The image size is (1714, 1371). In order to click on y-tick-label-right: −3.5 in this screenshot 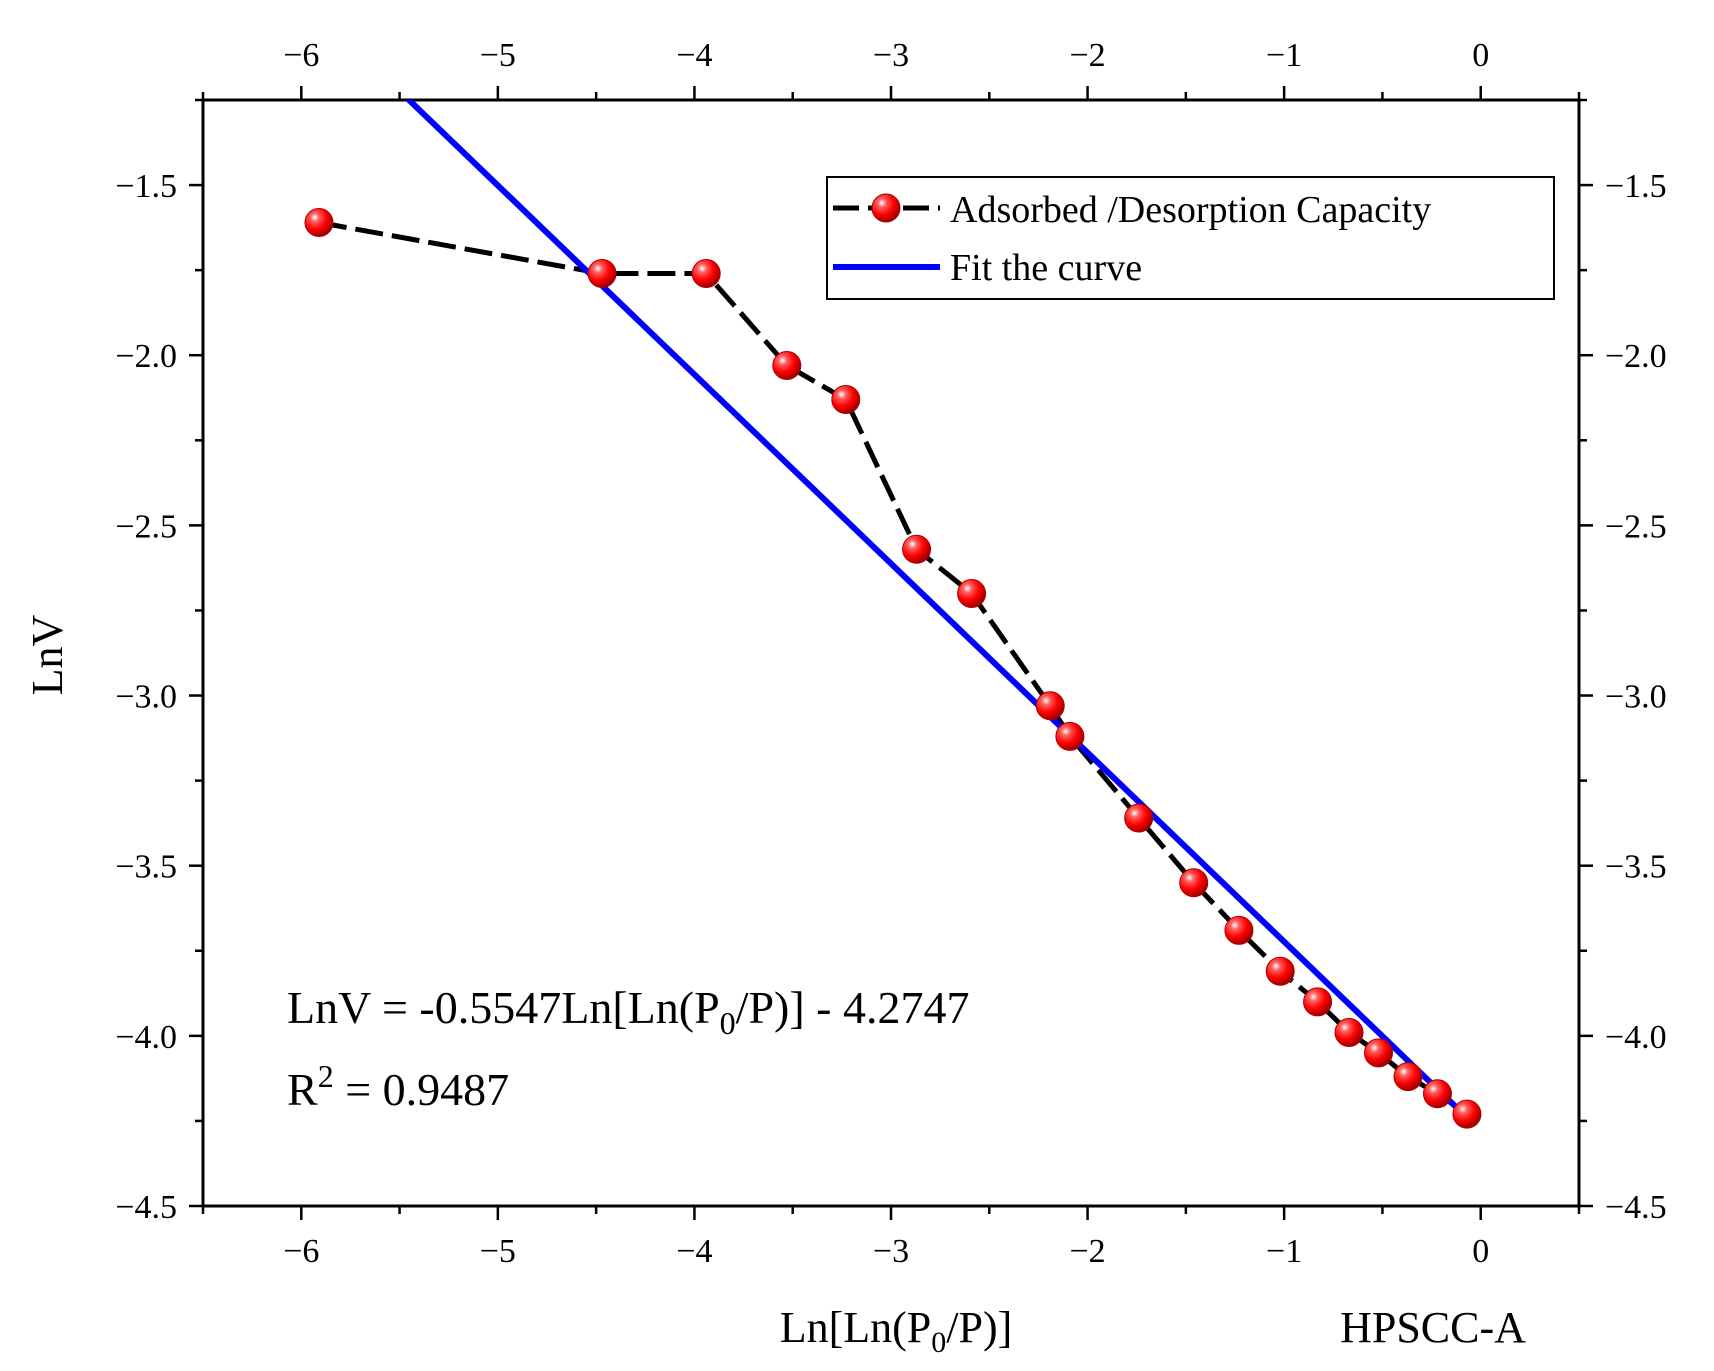, I will do `click(1636, 867)`.